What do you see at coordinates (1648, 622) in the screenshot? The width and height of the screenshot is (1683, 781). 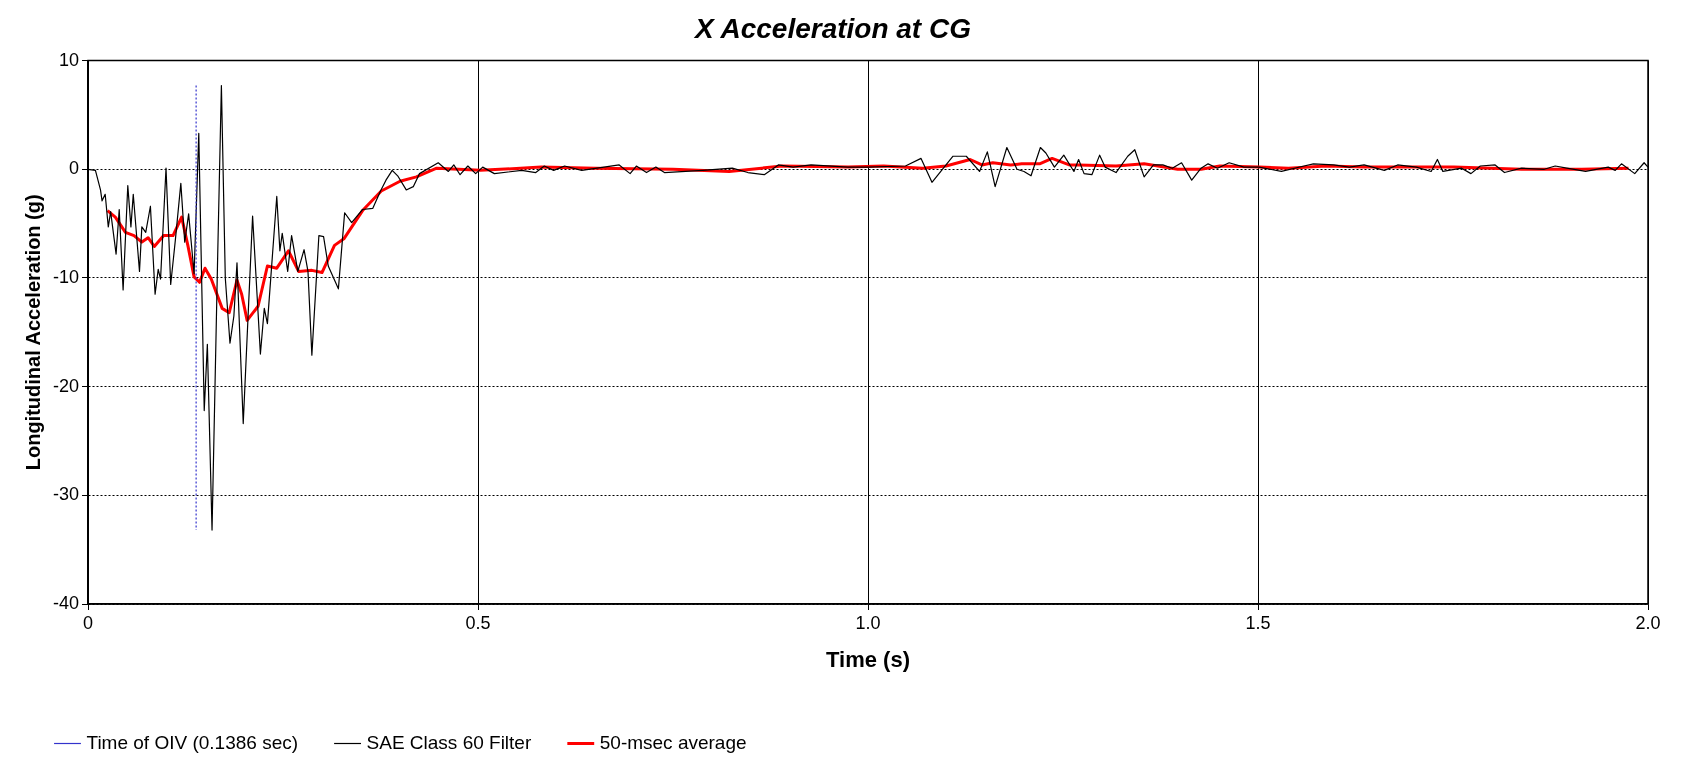 I see `x-tick-label: 2.0` at bounding box center [1648, 622].